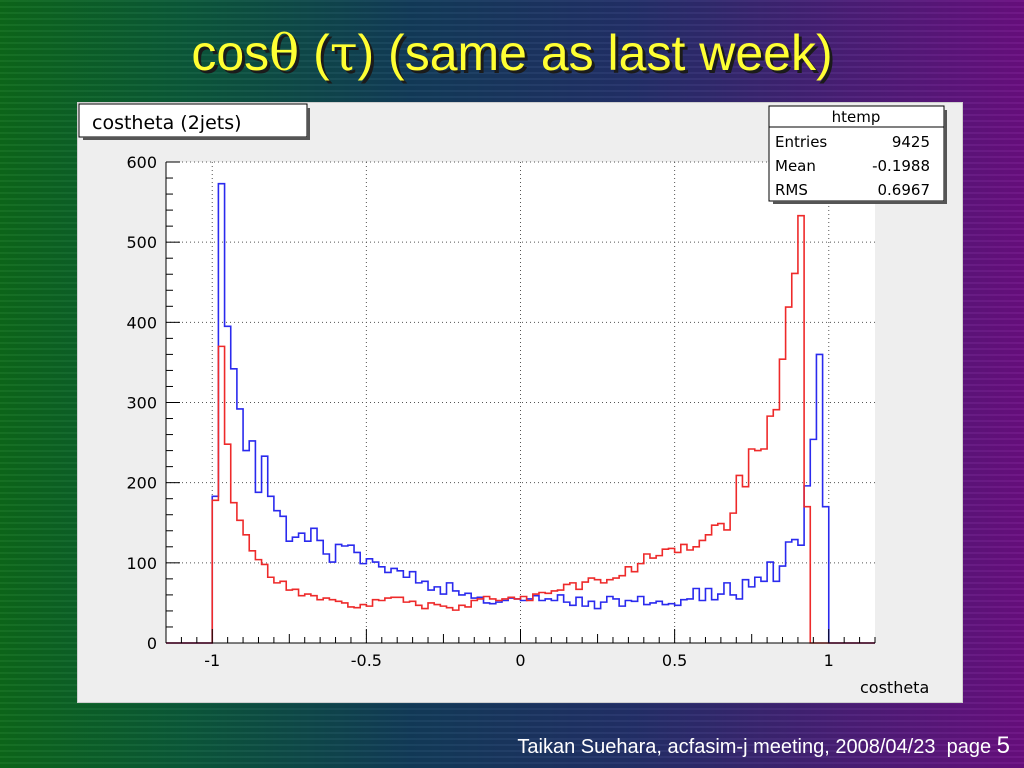  I want to click on title-tau-symbol: τ, so click(343, 53).